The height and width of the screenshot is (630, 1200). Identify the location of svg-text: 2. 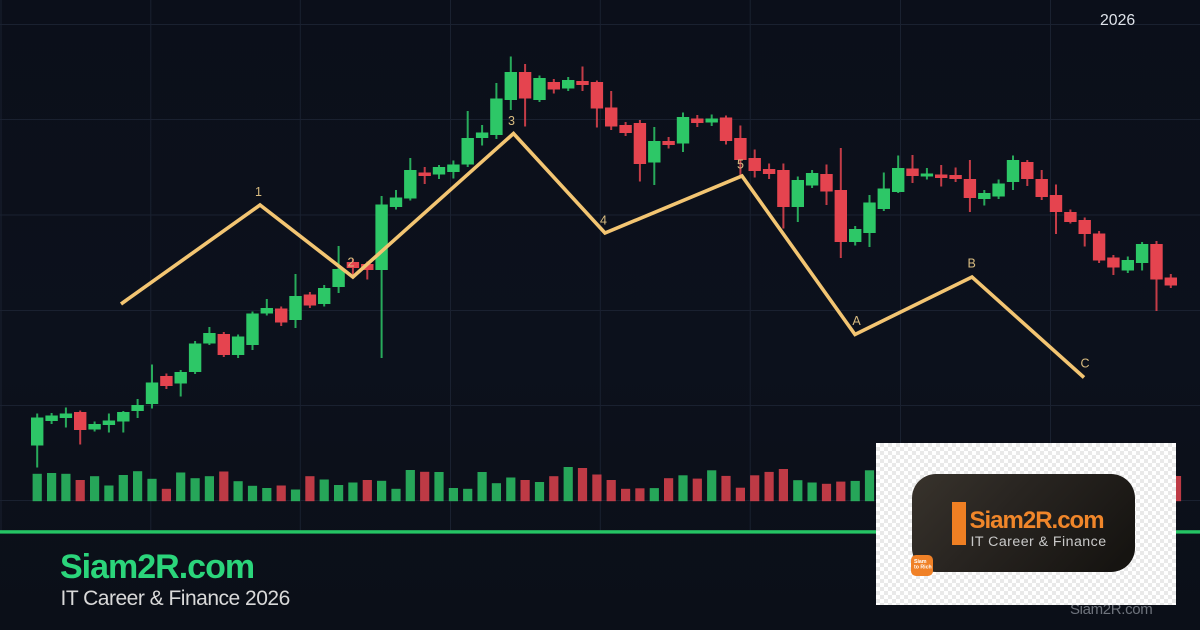
(351, 263).